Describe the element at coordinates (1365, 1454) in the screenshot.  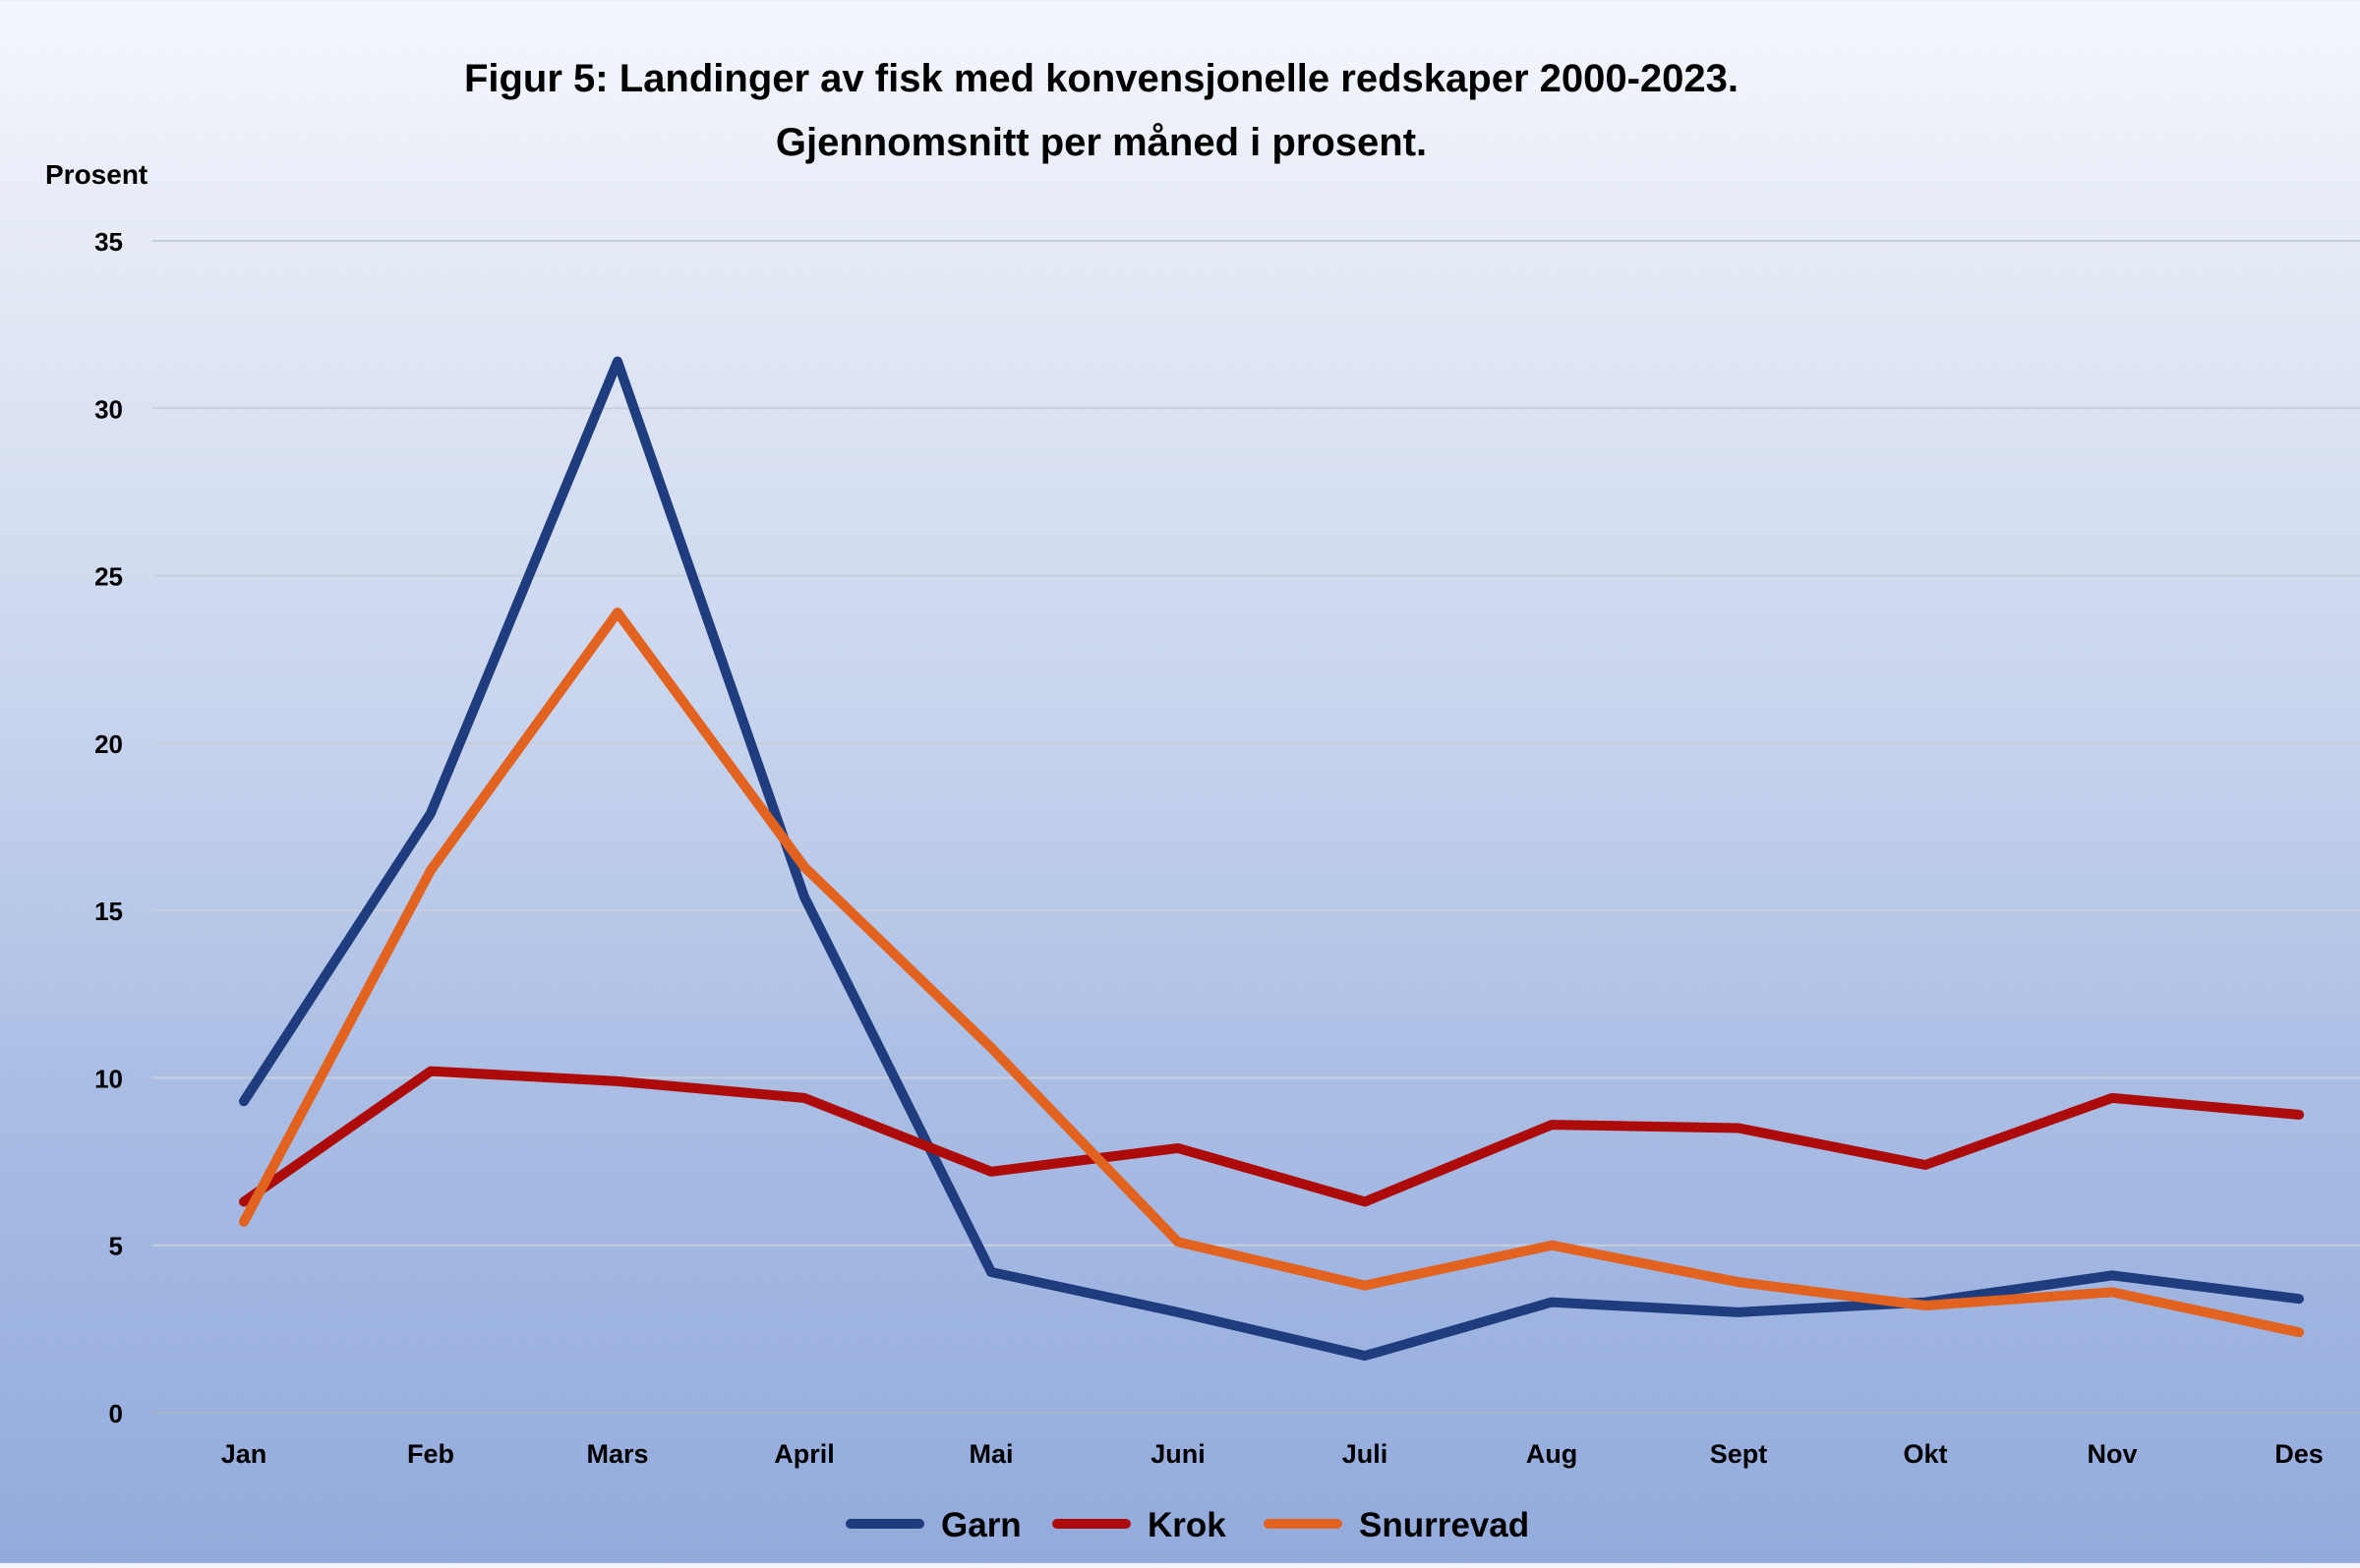
I see `x-tick-label: Juli` at that location.